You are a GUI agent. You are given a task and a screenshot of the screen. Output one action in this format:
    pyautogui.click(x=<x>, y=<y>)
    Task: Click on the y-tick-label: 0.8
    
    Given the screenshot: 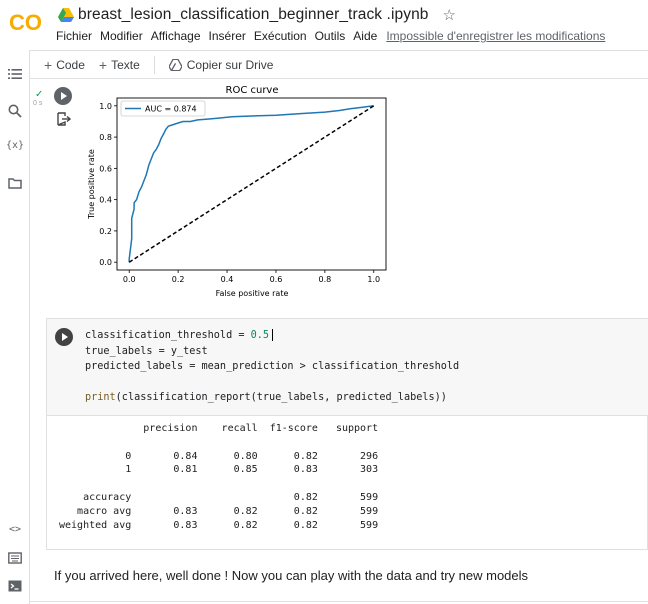 What is the action you would take?
    pyautogui.click(x=105, y=137)
    